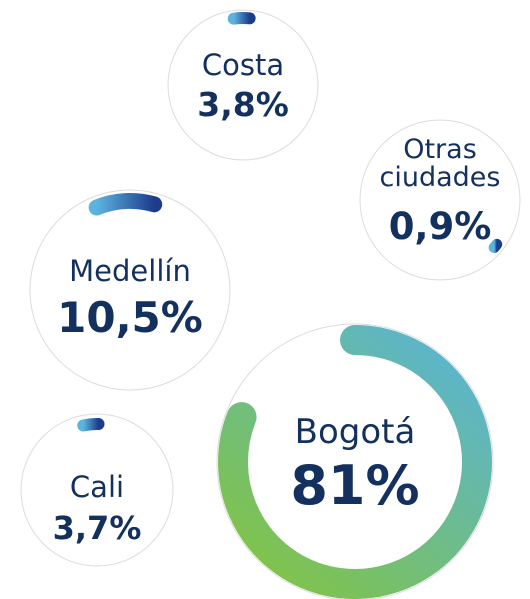 Image resolution: width=530 pixels, height=599 pixels. What do you see at coordinates (243, 65) in the screenshot?
I see `gauge-name: Costa` at bounding box center [243, 65].